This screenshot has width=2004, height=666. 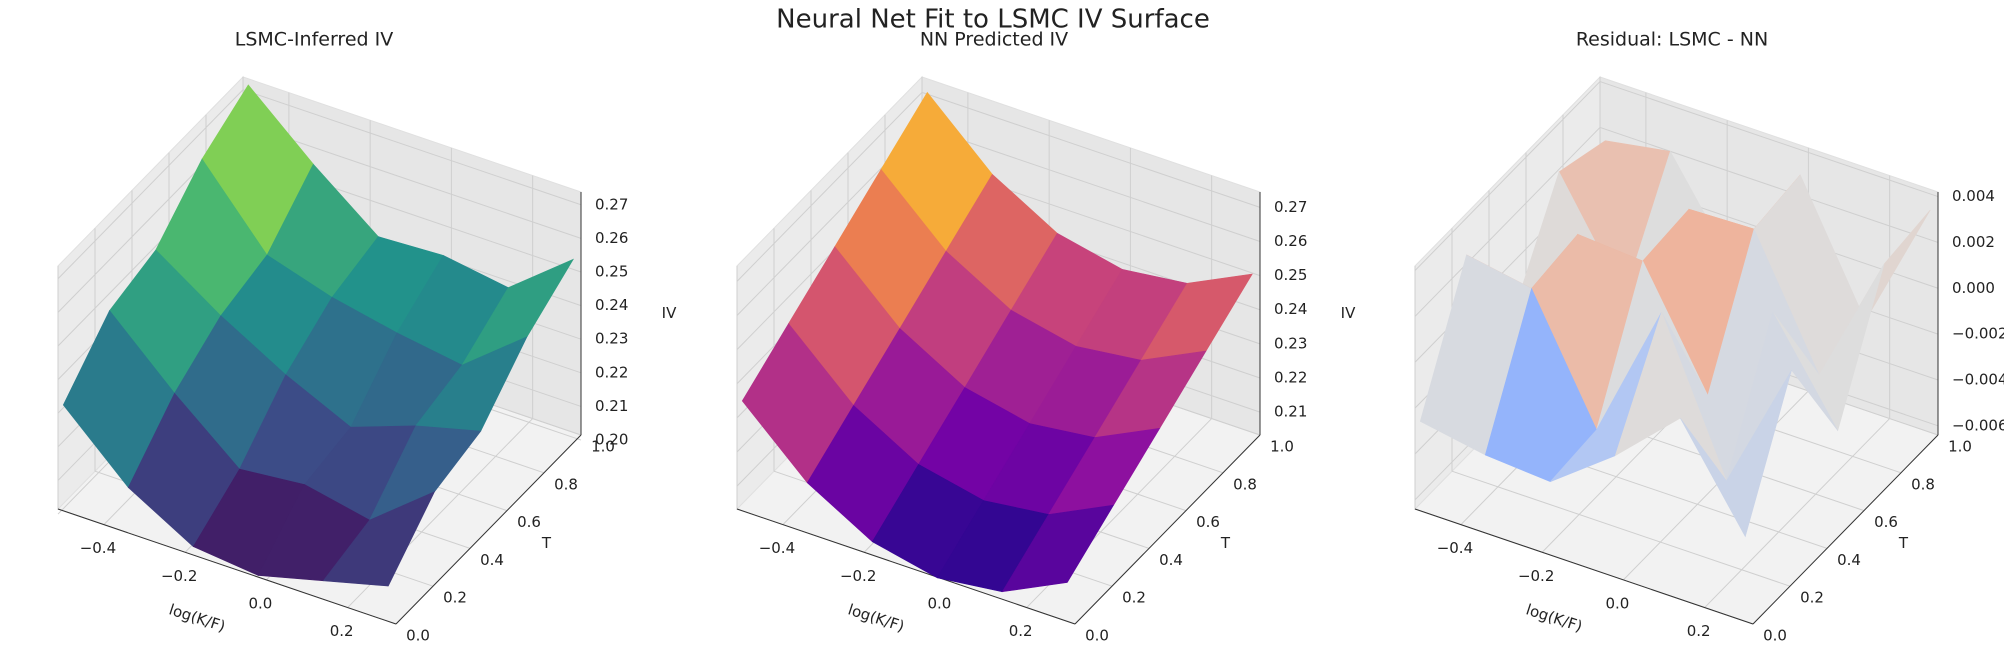 What do you see at coordinates (314, 40) in the screenshot?
I see `panel-title: LSMC-Inferred IV` at bounding box center [314, 40].